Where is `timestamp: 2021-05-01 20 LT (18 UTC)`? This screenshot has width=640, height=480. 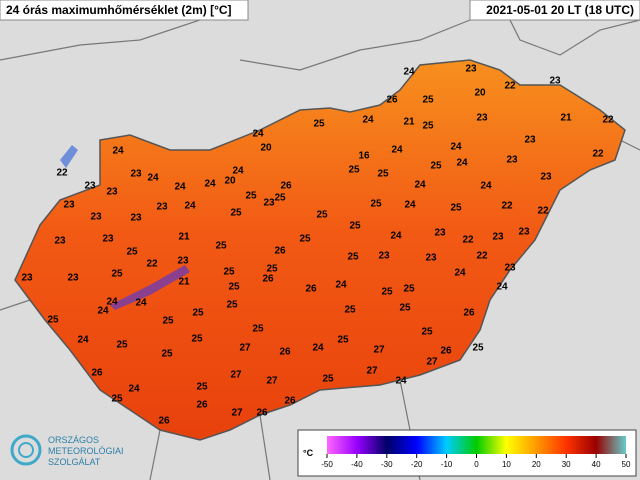
timestamp: 2021-05-01 20 LT (18 UTC) is located at coordinates (560, 10).